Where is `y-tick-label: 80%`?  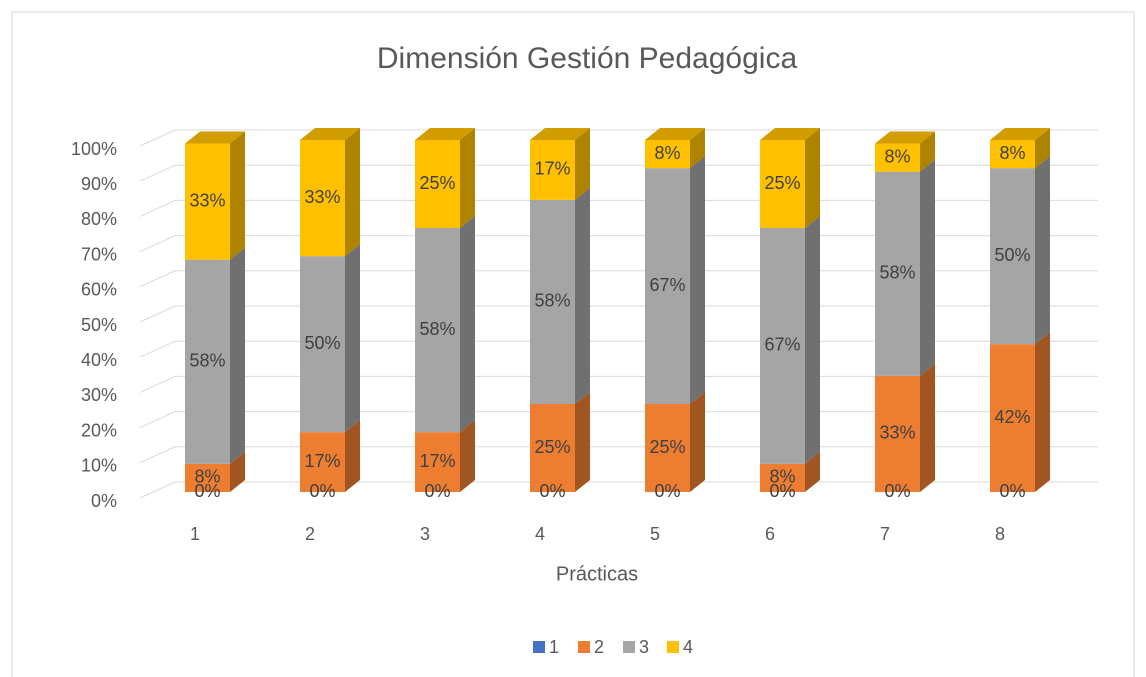
y-tick-label: 80% is located at coordinates (99, 219).